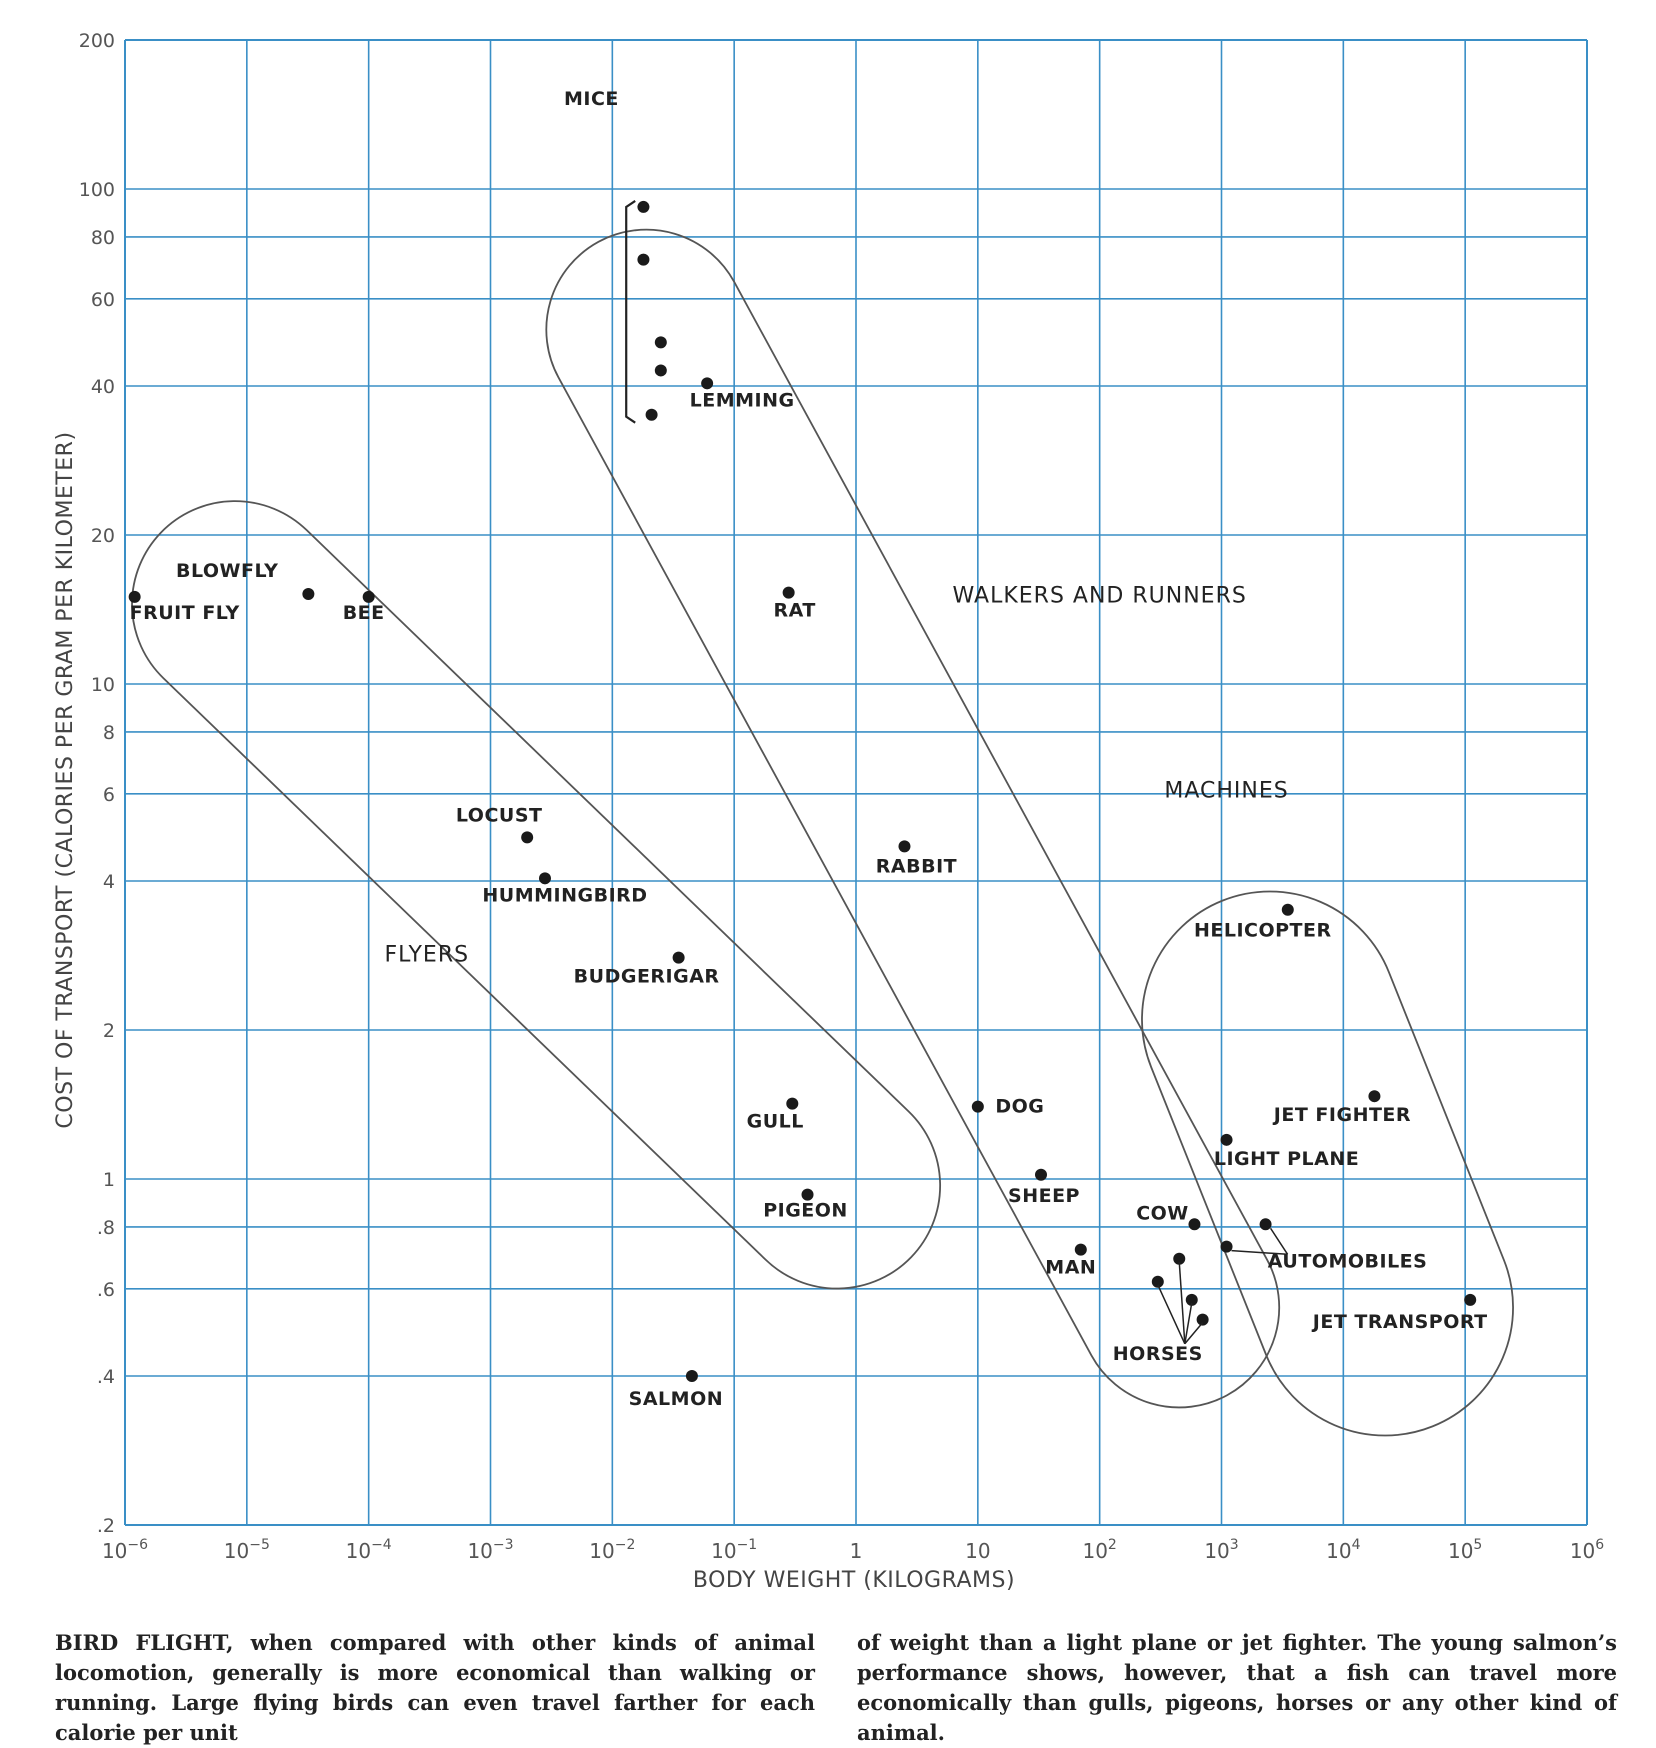  I want to click on point-label: LEMMING, so click(742, 400).